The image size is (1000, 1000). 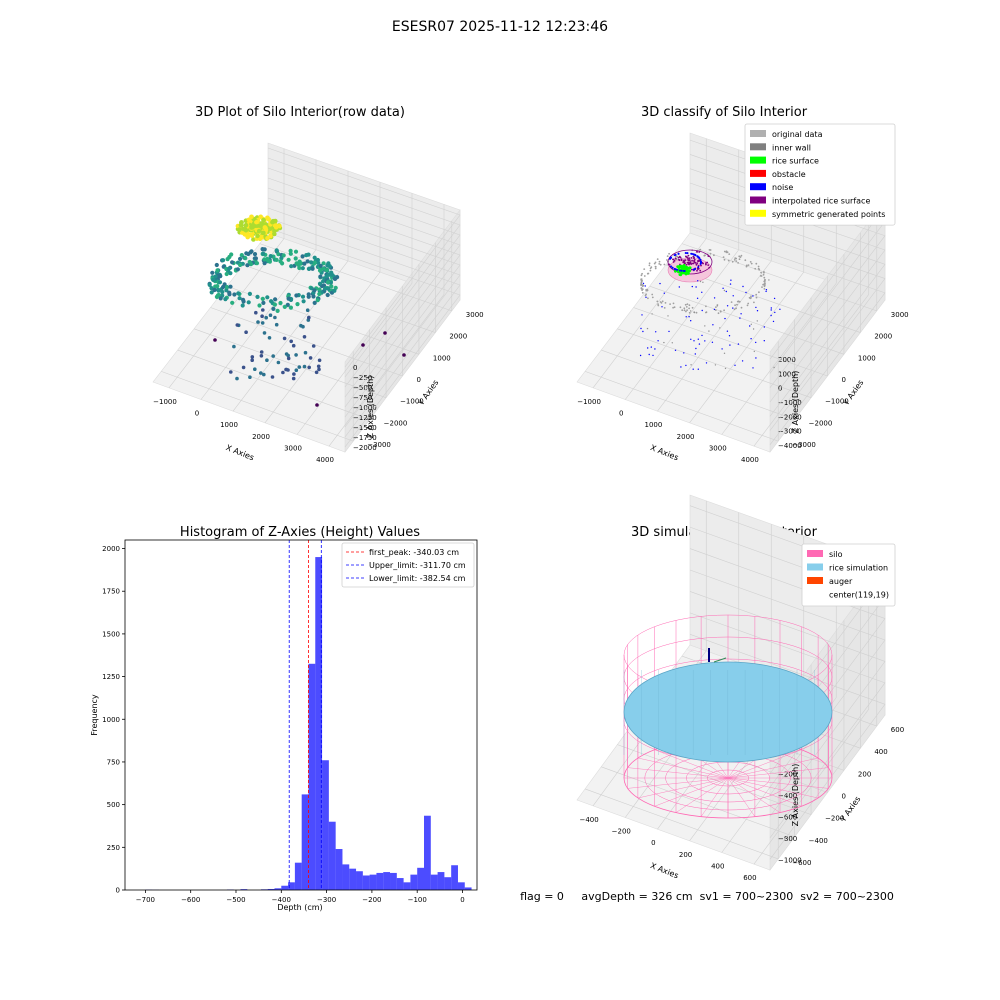 I want to click on y-tick-label: 3000, so click(x=475, y=315).